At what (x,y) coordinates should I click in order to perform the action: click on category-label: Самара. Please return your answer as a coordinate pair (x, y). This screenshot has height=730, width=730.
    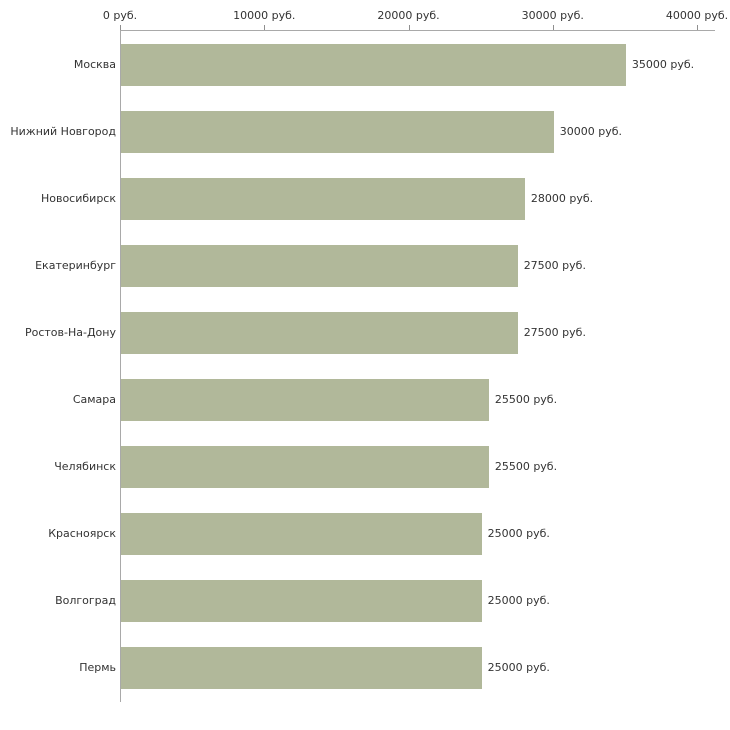
    Looking at the image, I should click on (94, 399).